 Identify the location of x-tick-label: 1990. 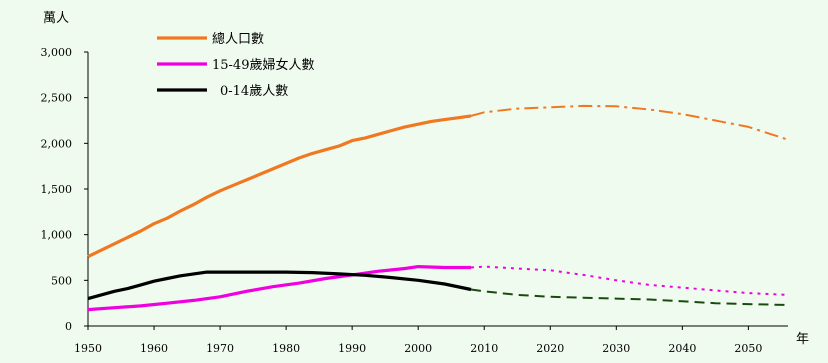
(352, 348).